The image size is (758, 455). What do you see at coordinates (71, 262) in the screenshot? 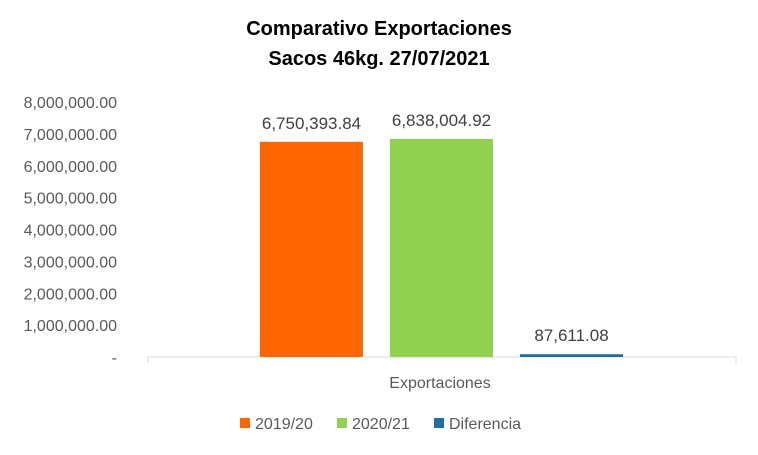
I see `y-tick-label: 3,000,000.00` at bounding box center [71, 262].